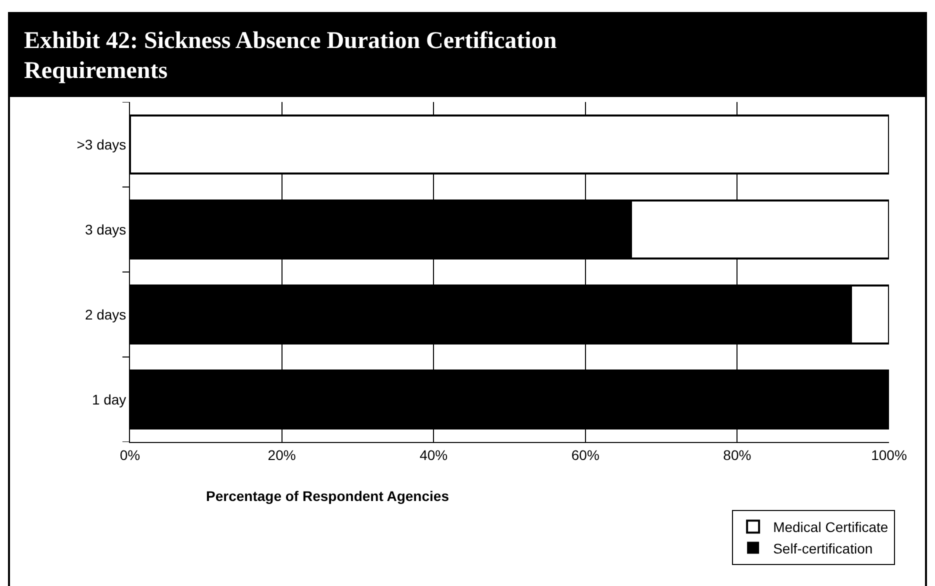 Image resolution: width=935 pixels, height=586 pixels. I want to click on y-tick-label: >3 days, so click(101, 144).